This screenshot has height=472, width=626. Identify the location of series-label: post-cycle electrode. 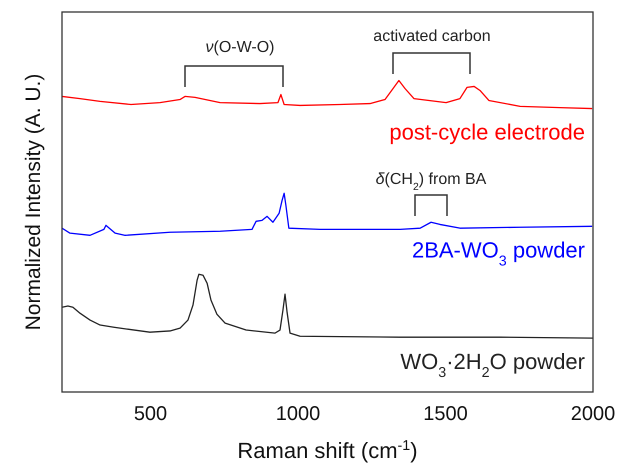
(487, 132).